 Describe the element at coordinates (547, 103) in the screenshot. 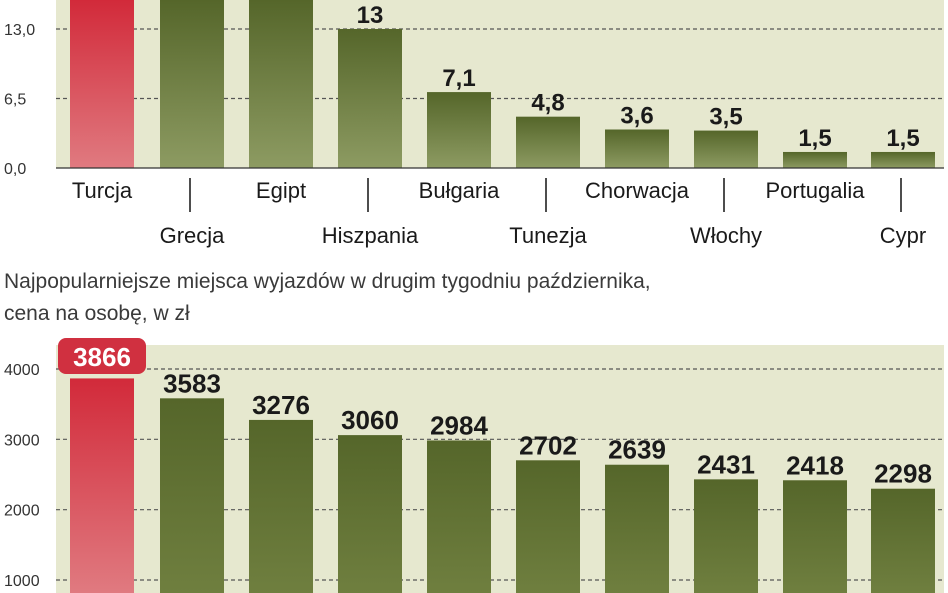

I see `top-data-label: 4,8` at that location.